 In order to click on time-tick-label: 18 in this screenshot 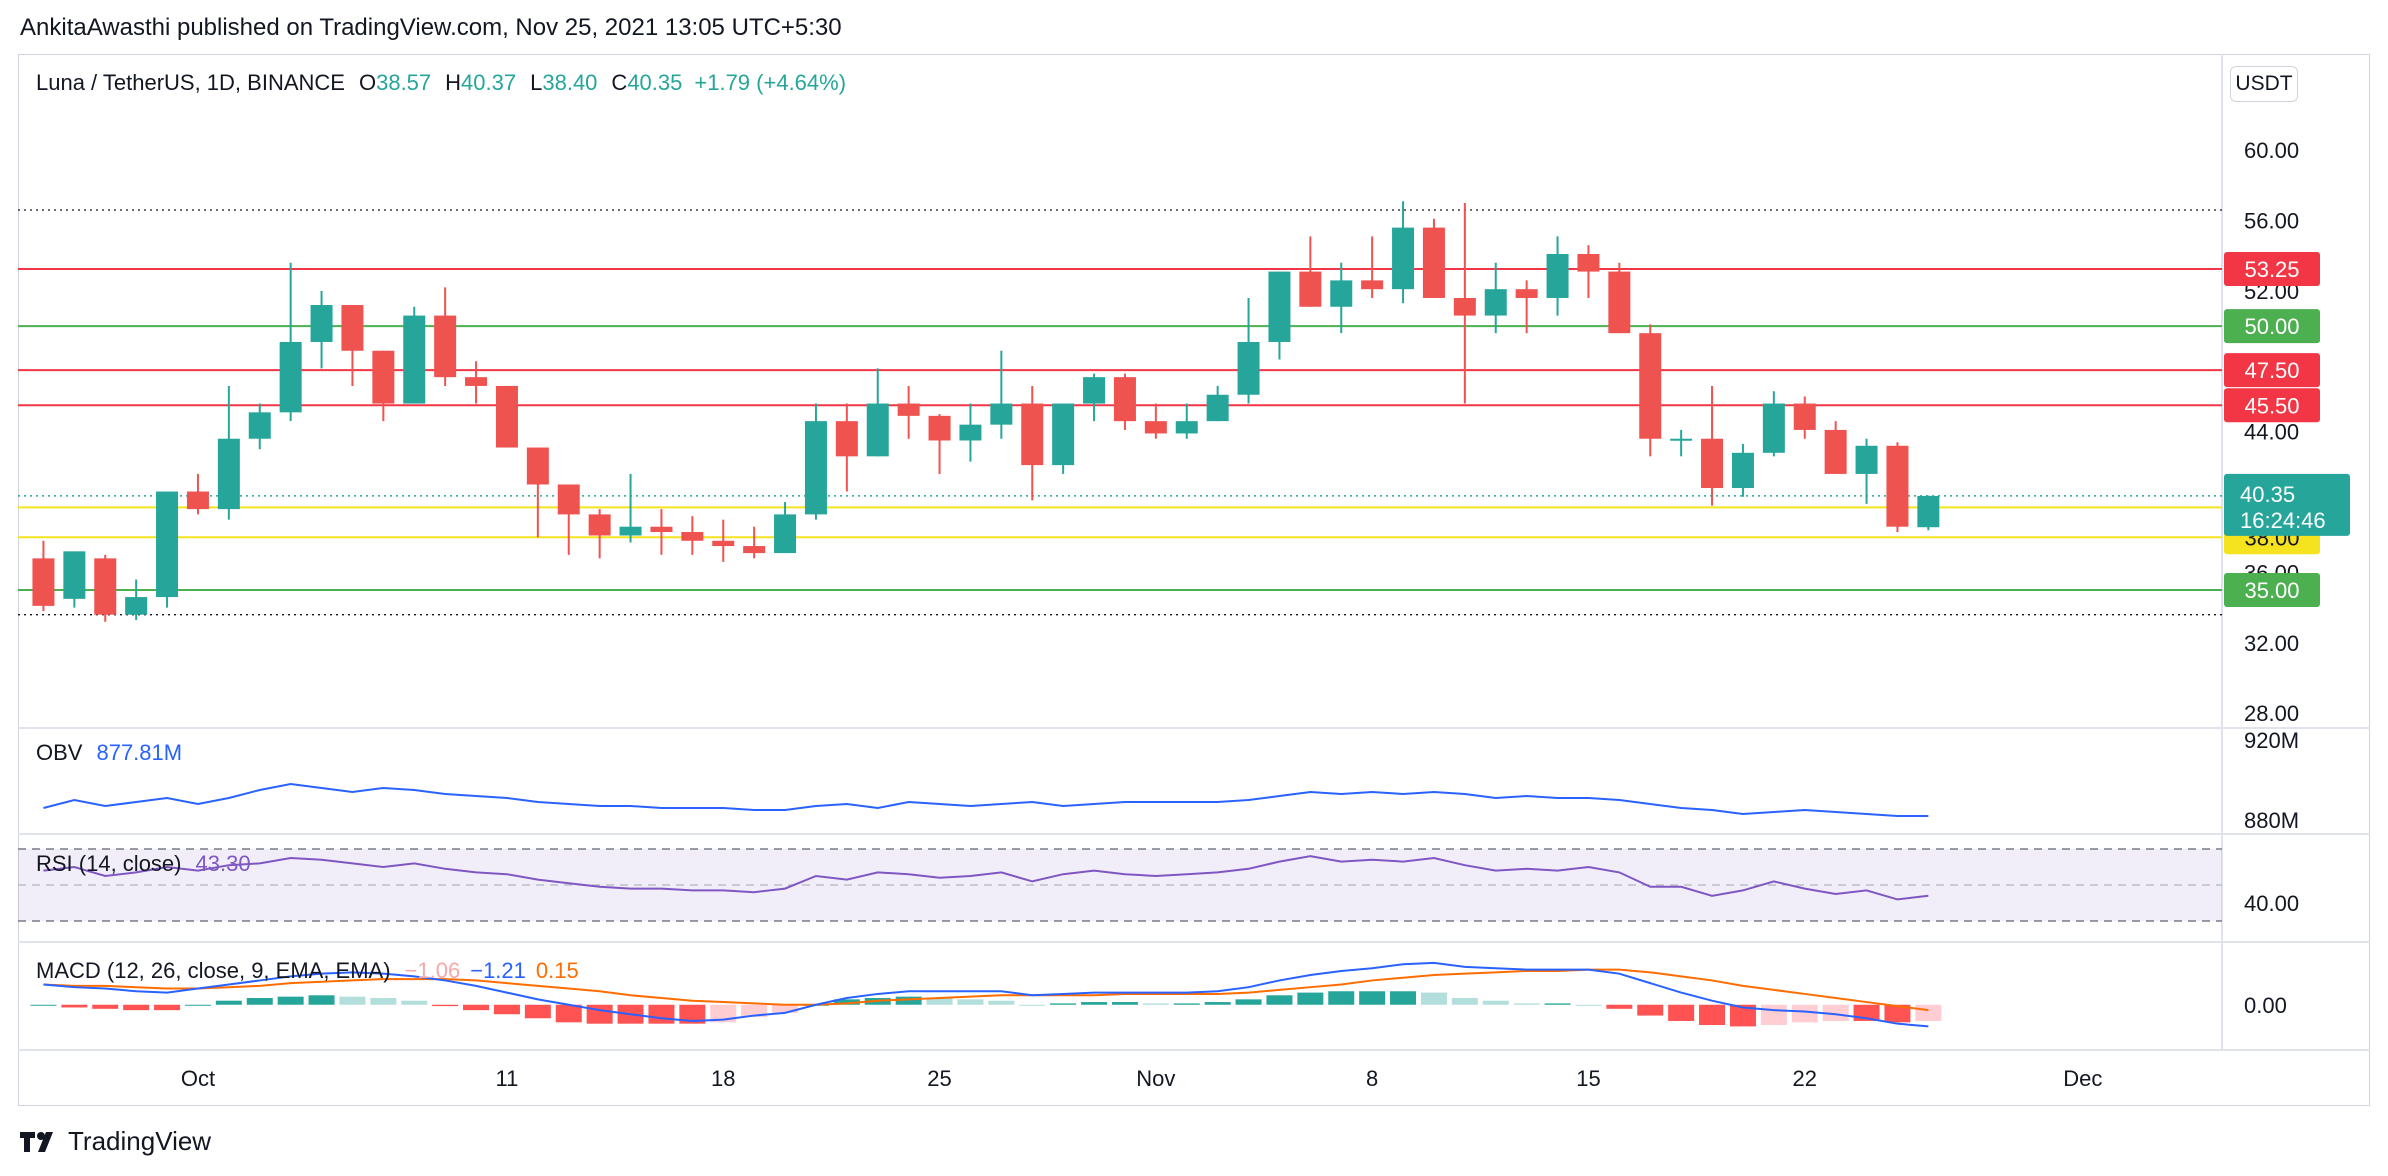, I will do `click(723, 1078)`.